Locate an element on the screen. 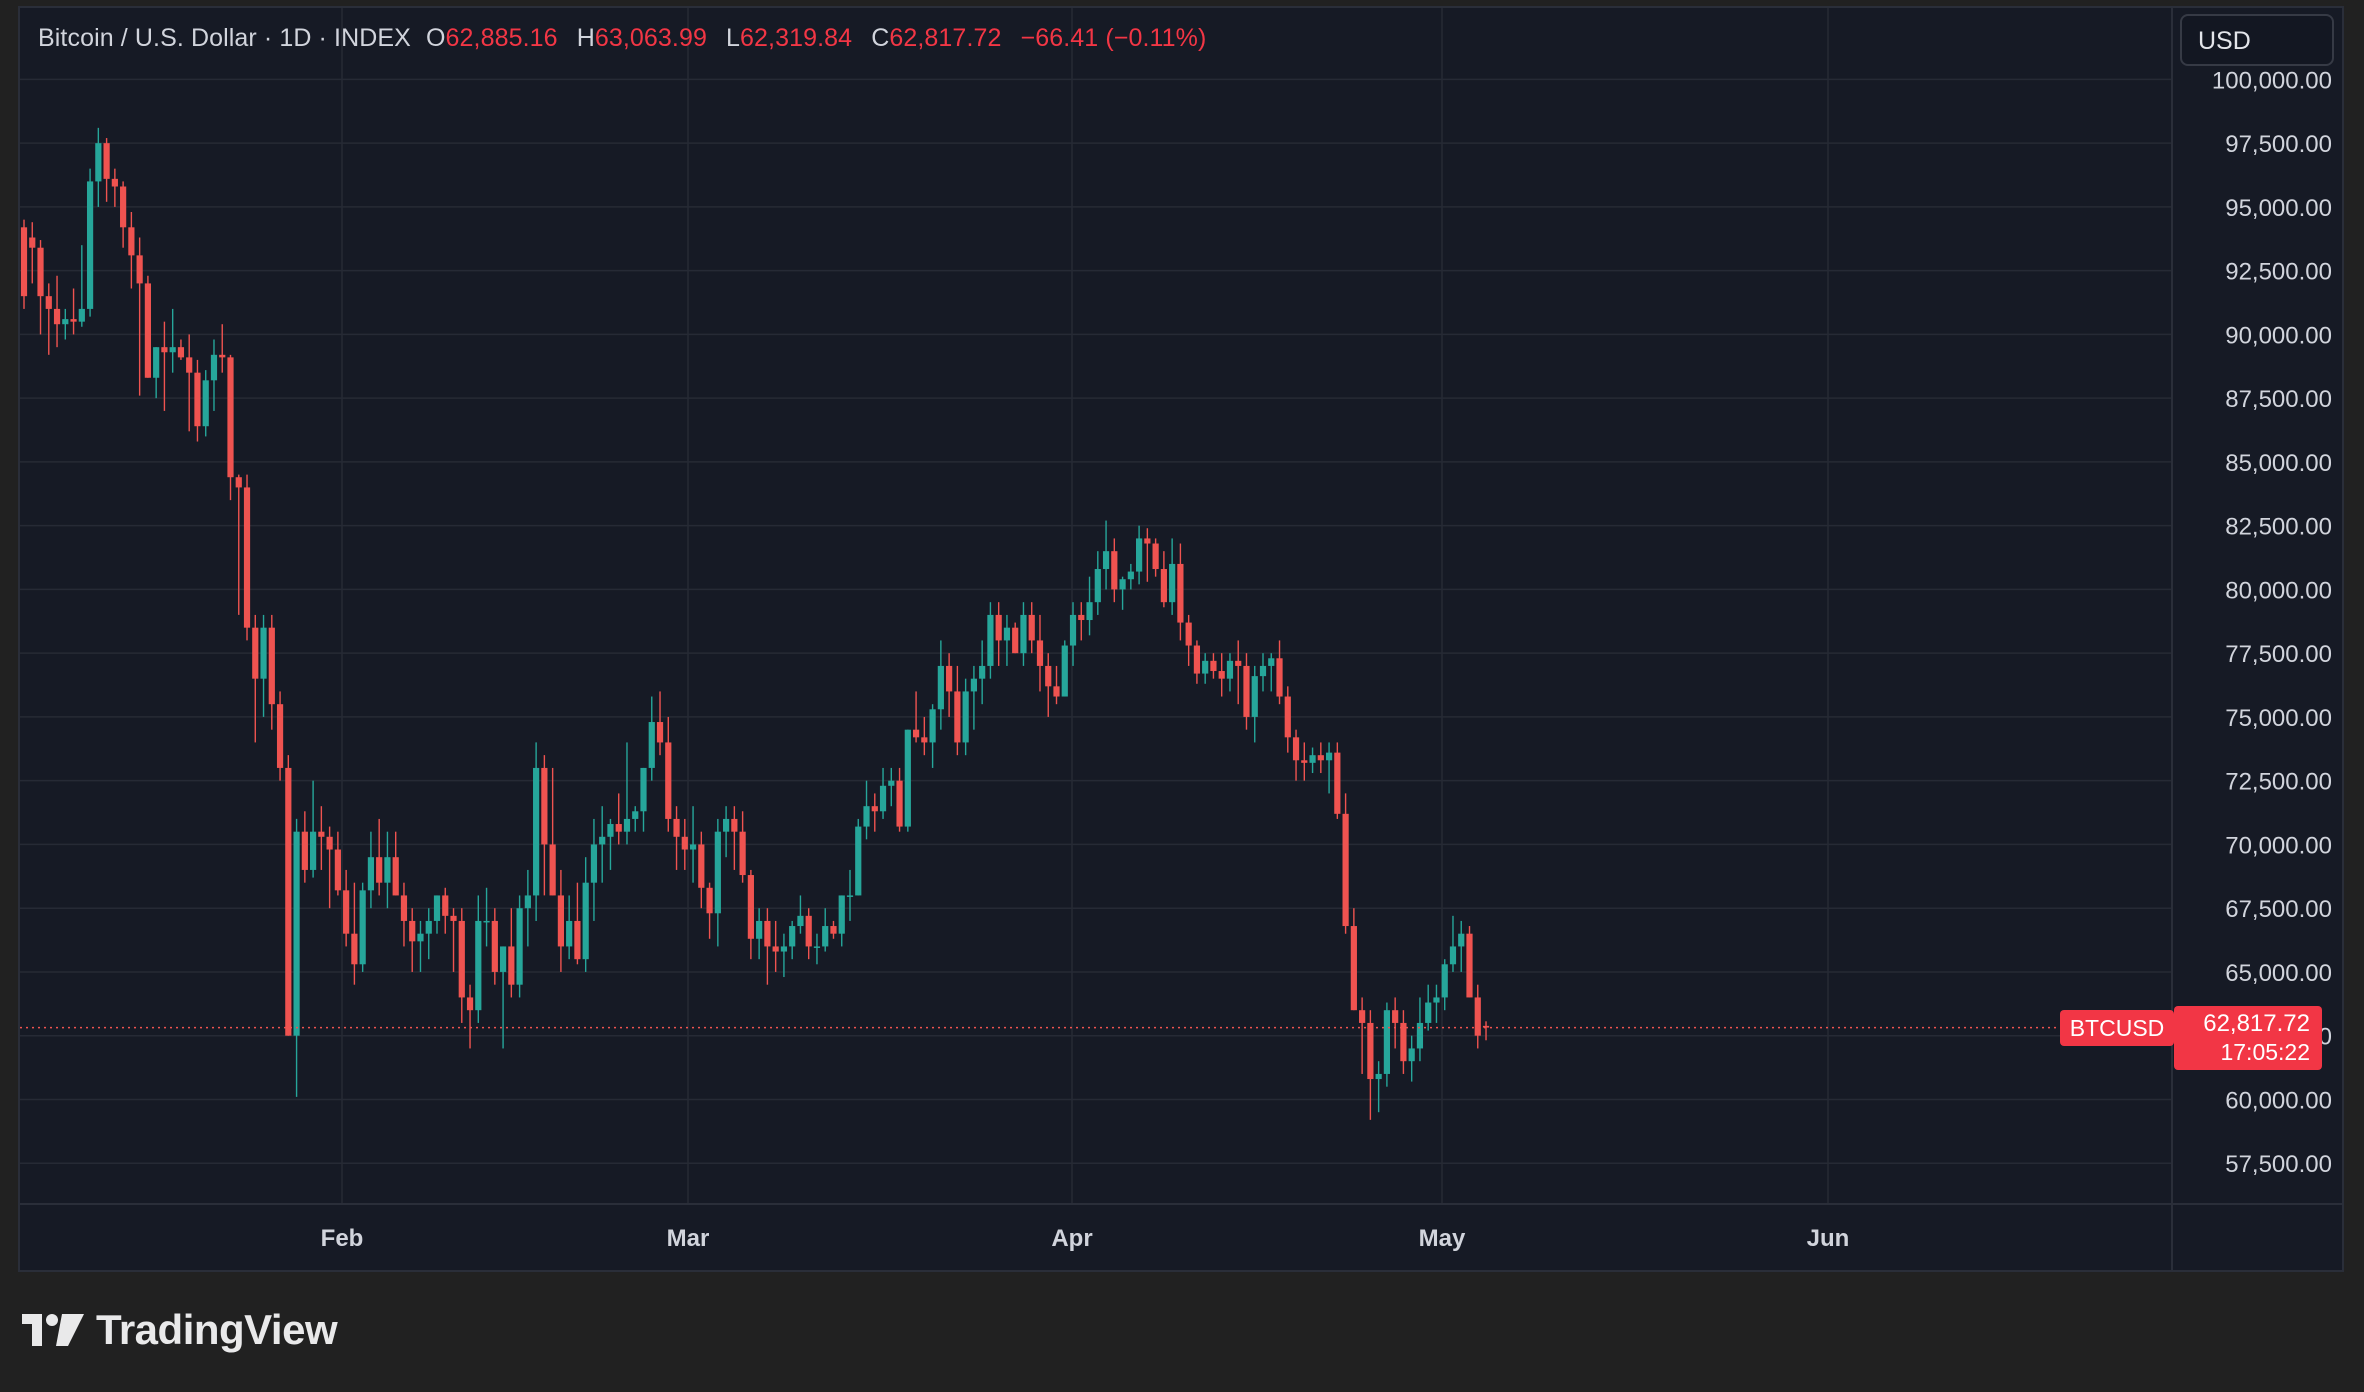 This screenshot has width=2364, height=1392. brand-name: TradingView is located at coordinates (217, 1329).